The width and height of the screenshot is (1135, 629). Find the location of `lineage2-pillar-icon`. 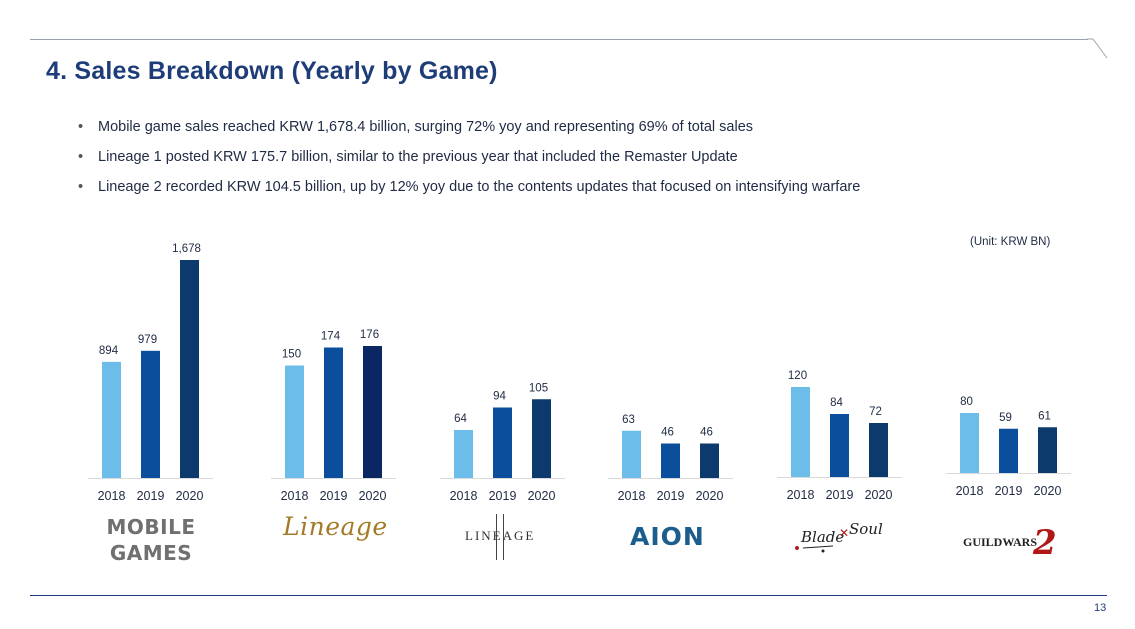

lineage2-pillar-icon is located at coordinates (500, 537).